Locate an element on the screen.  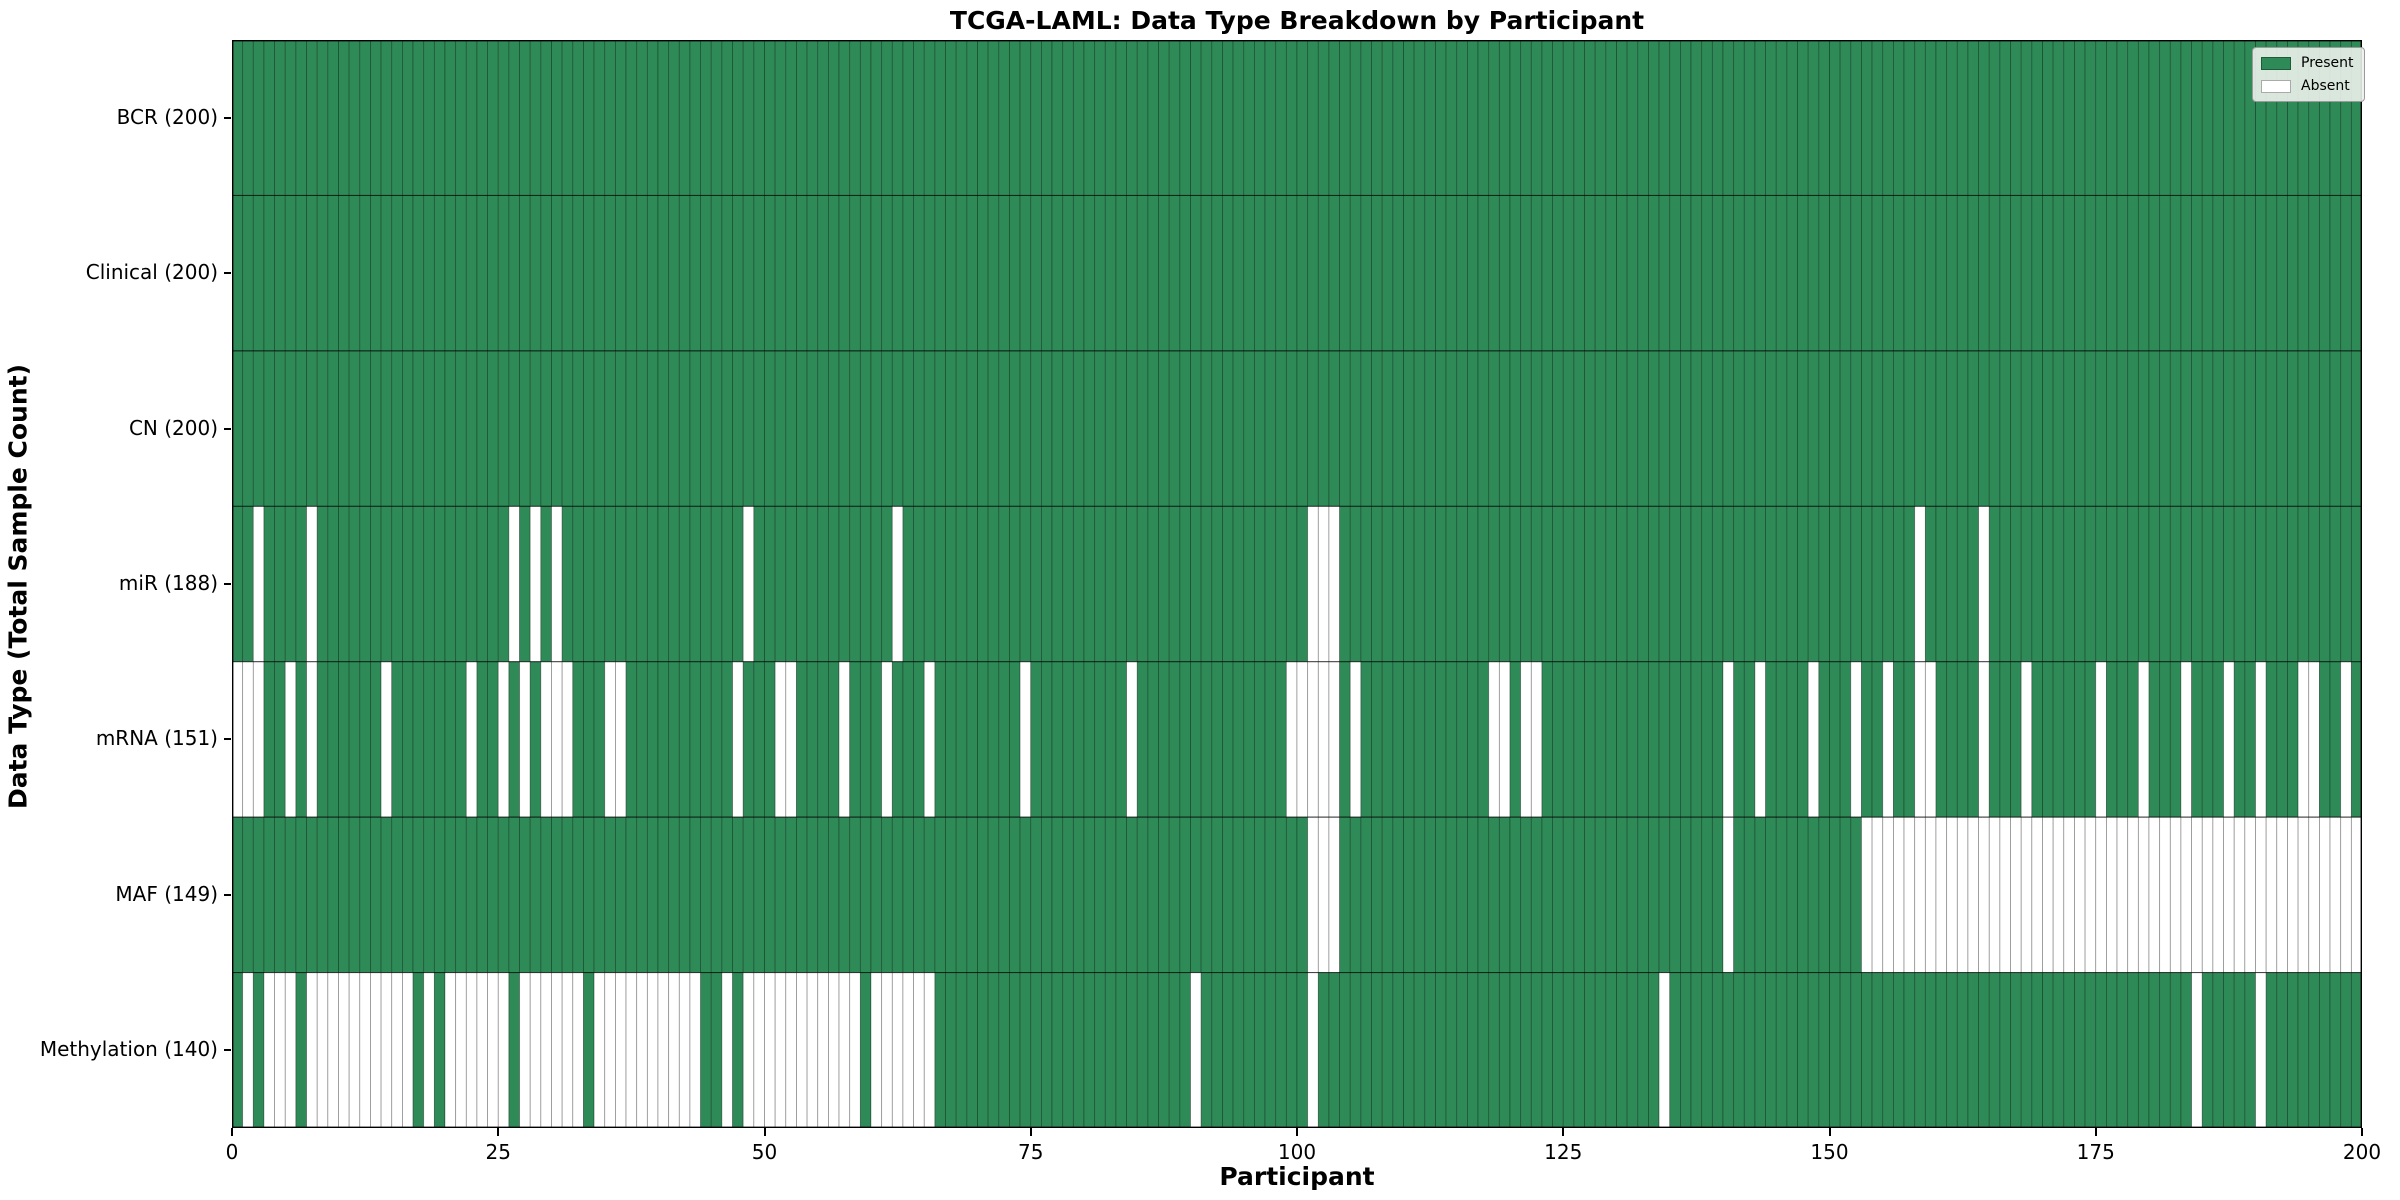
x-tick-label-200: 200 is located at coordinates (2362, 1152).